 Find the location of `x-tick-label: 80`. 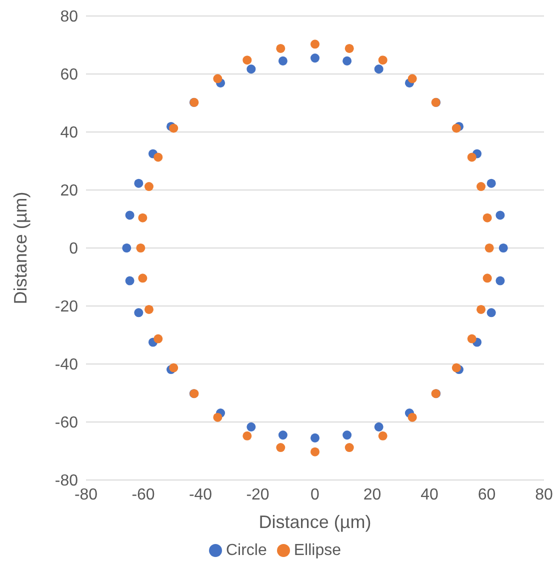

x-tick-label: 80 is located at coordinates (544, 495).